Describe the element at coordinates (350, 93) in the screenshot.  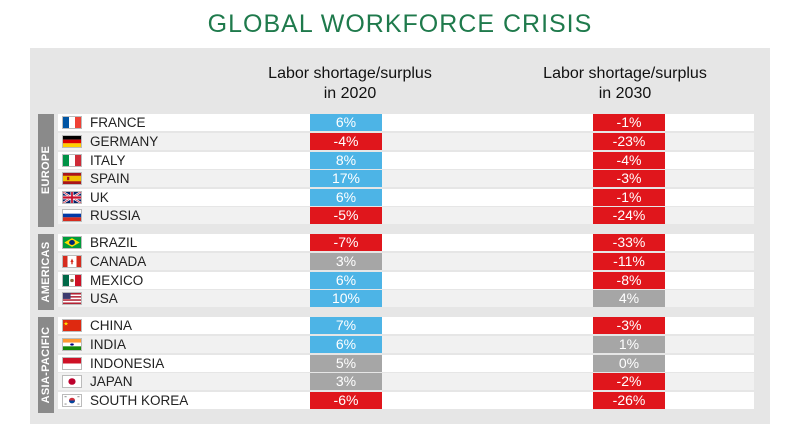
I see `column-header-2020-line-2: in 2020` at that location.